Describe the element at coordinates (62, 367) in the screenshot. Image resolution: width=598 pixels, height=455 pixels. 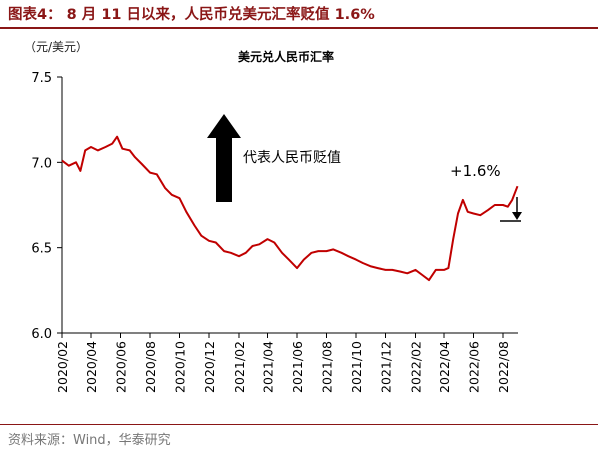
I see `x-tick-label: 2020/02` at that location.